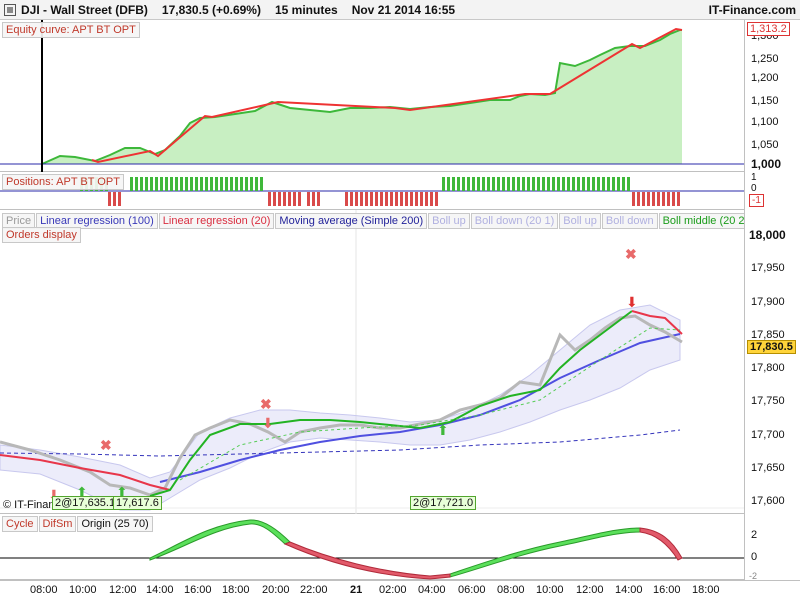  What do you see at coordinates (57, 524) in the screenshot?
I see `difsm-tab: DifSm` at bounding box center [57, 524].